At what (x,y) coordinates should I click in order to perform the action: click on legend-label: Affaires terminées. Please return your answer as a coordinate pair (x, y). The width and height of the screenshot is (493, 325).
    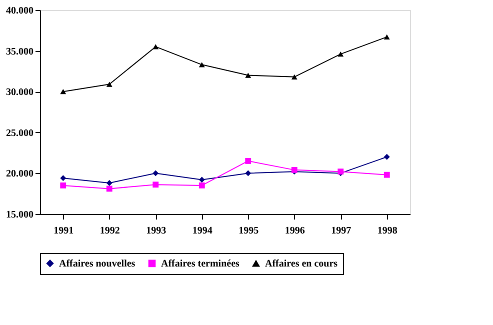
    Looking at the image, I should click on (200, 264).